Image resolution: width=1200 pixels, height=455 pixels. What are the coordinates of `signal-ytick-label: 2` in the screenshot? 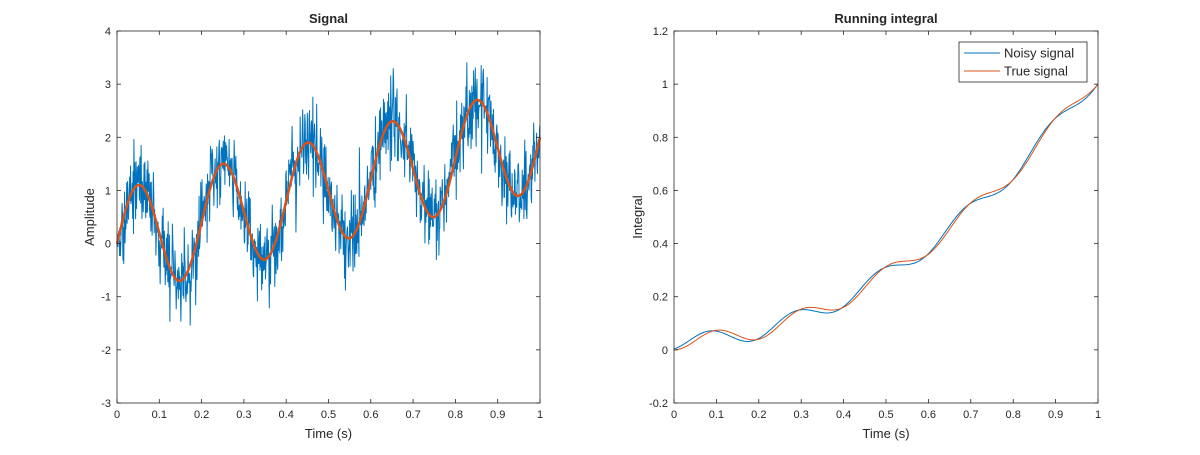 It's located at (108, 138).